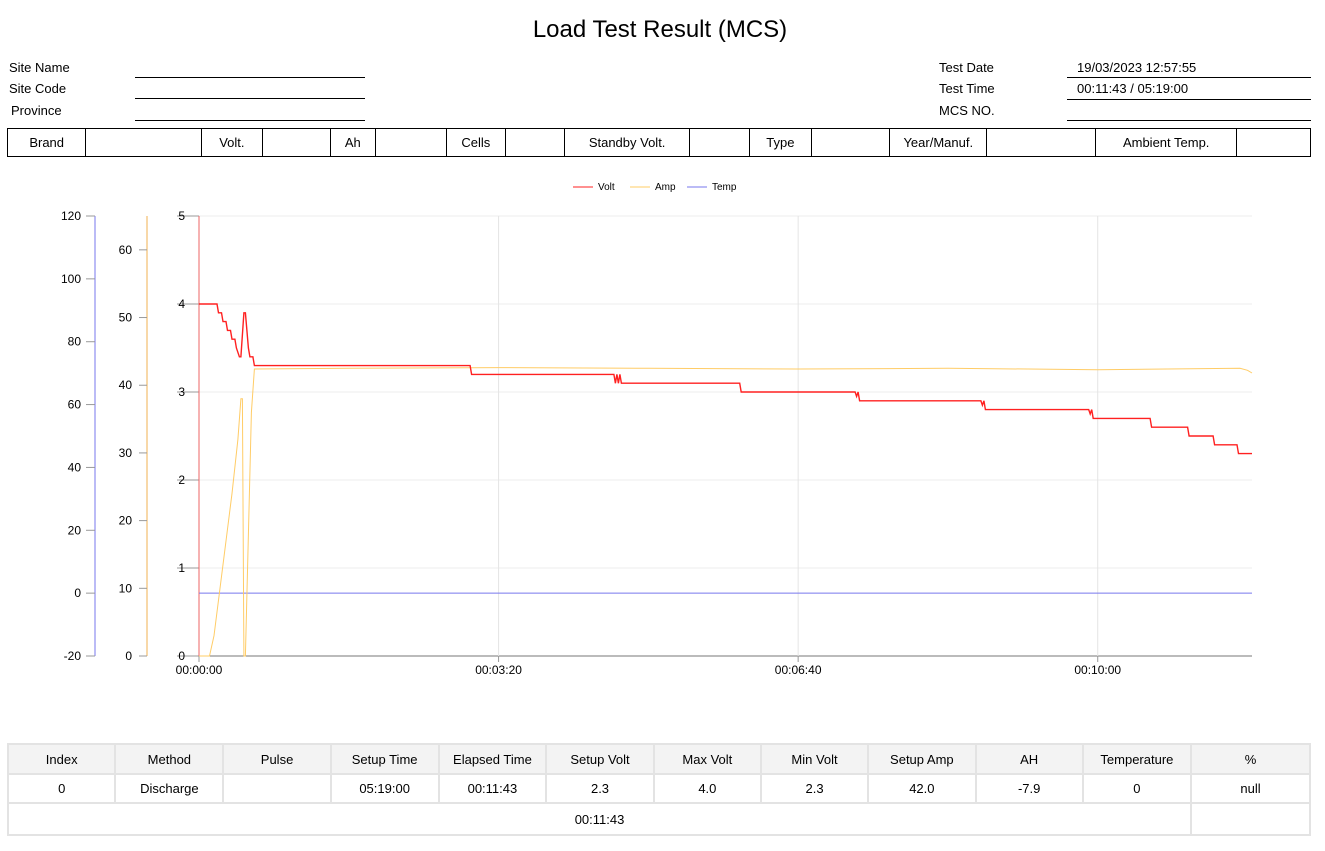 This screenshot has height=851, width=1325. Describe the element at coordinates (71, 216) in the screenshot. I see `temp-tick-label: 120` at that location.